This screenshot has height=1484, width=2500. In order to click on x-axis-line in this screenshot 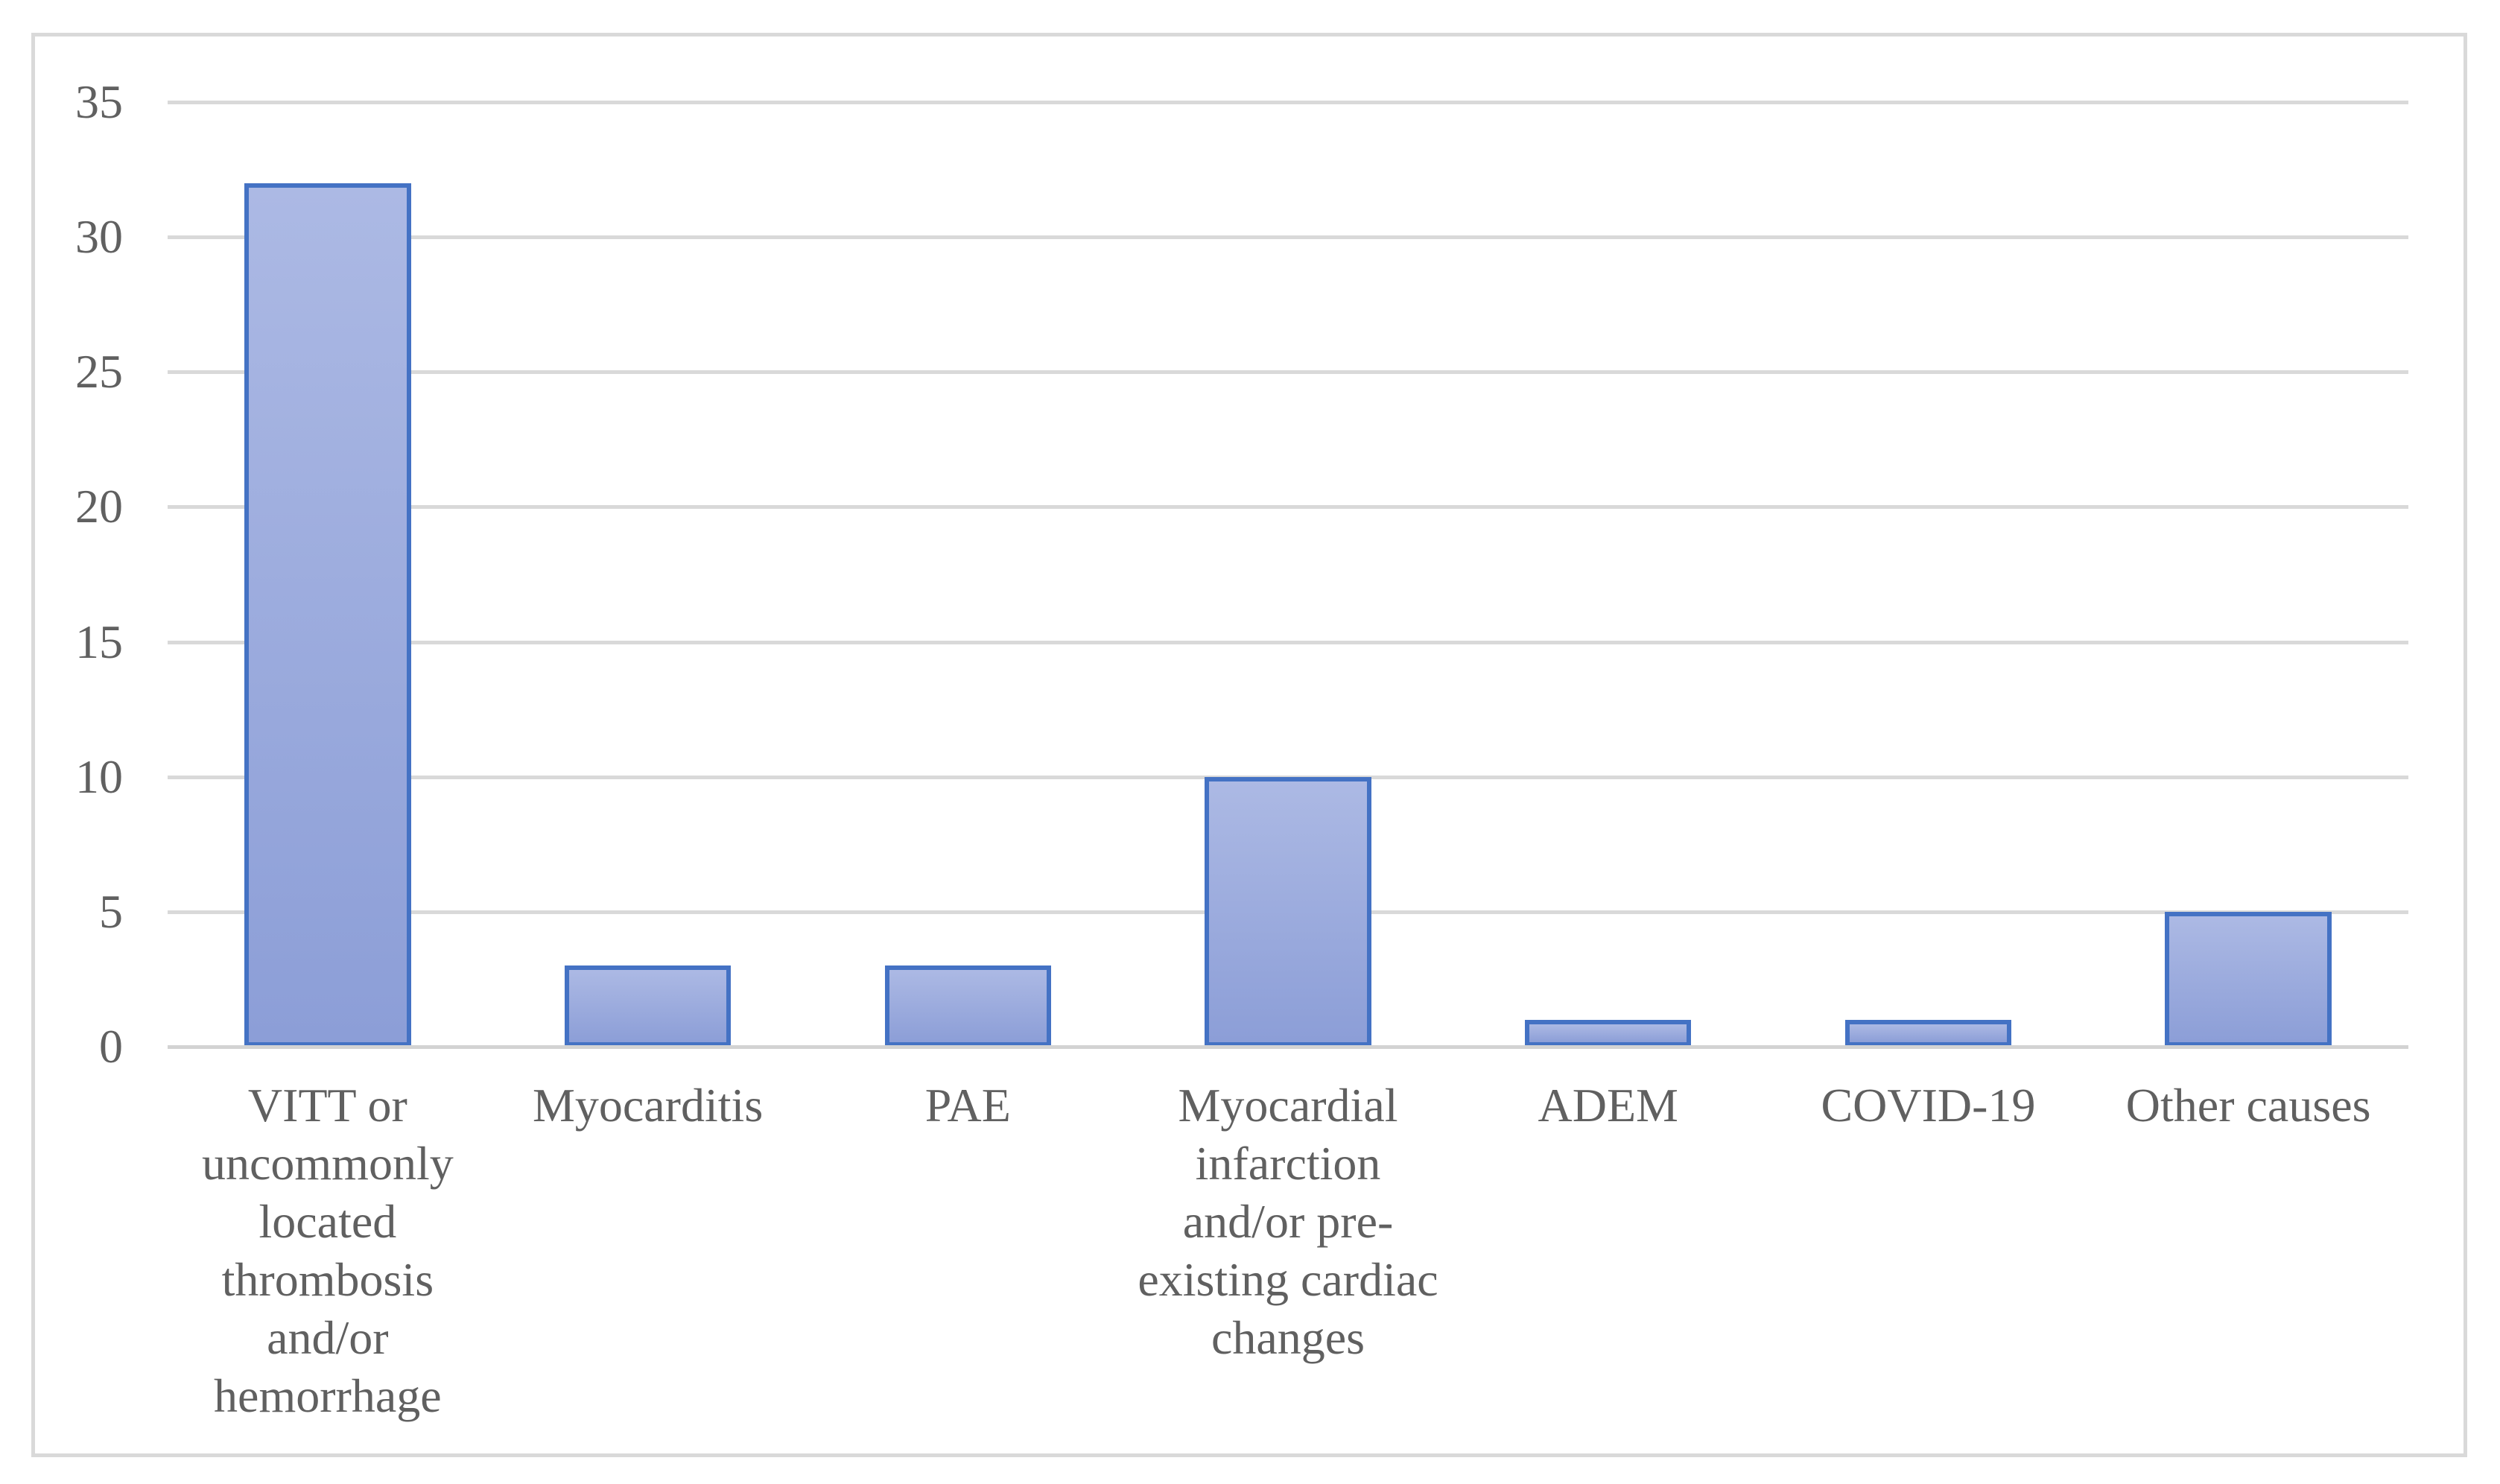, I will do `click(1288, 1047)`.